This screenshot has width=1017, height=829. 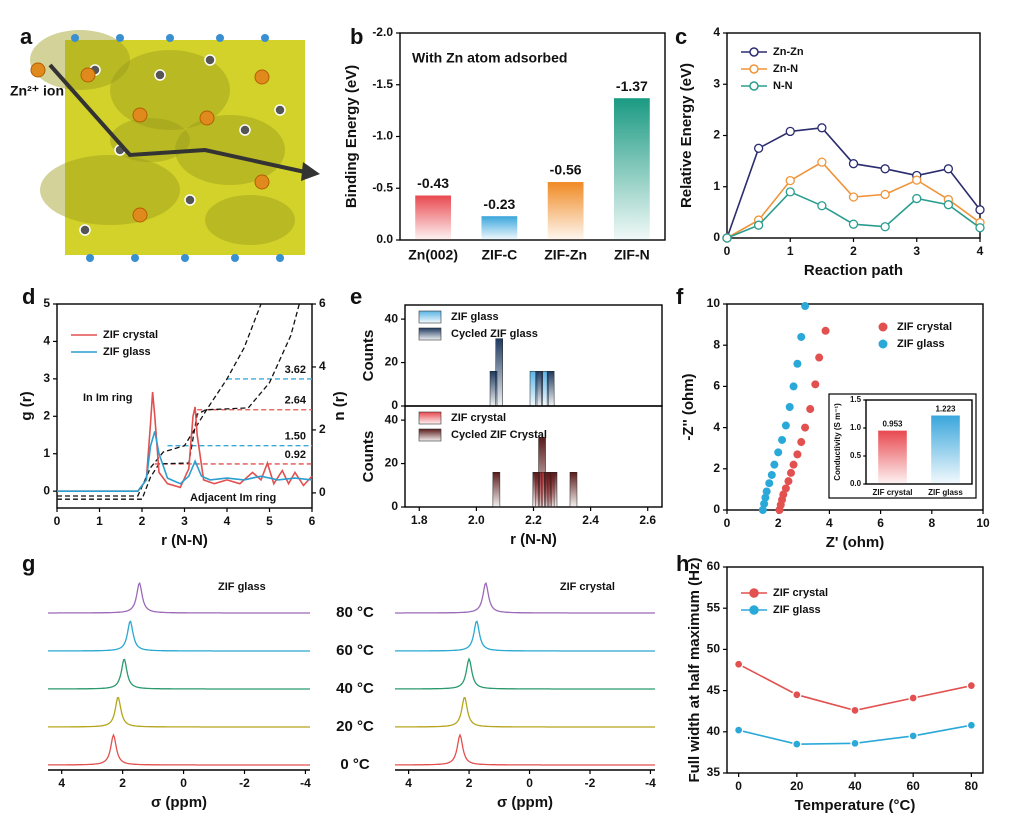 I want to click on legend-label: ZIF glass, so click(x=797, y=610).